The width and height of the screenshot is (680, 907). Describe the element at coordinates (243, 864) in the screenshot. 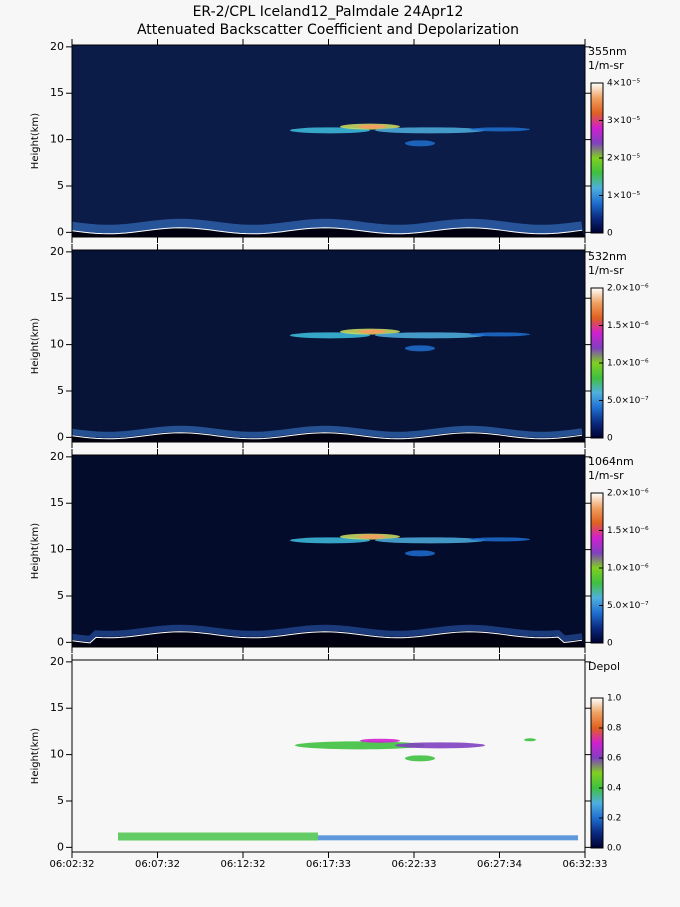

I see `x-tick-label: 06:12:32` at that location.